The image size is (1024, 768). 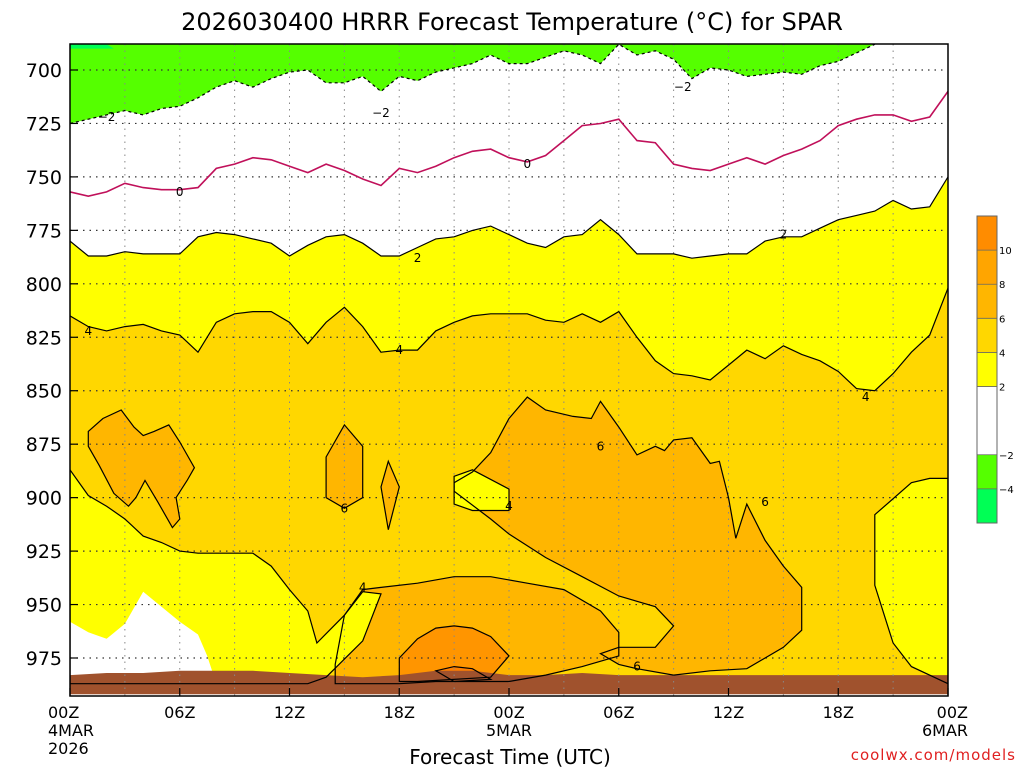 I want to click on y-tick-label: 700, so click(x=44, y=71).